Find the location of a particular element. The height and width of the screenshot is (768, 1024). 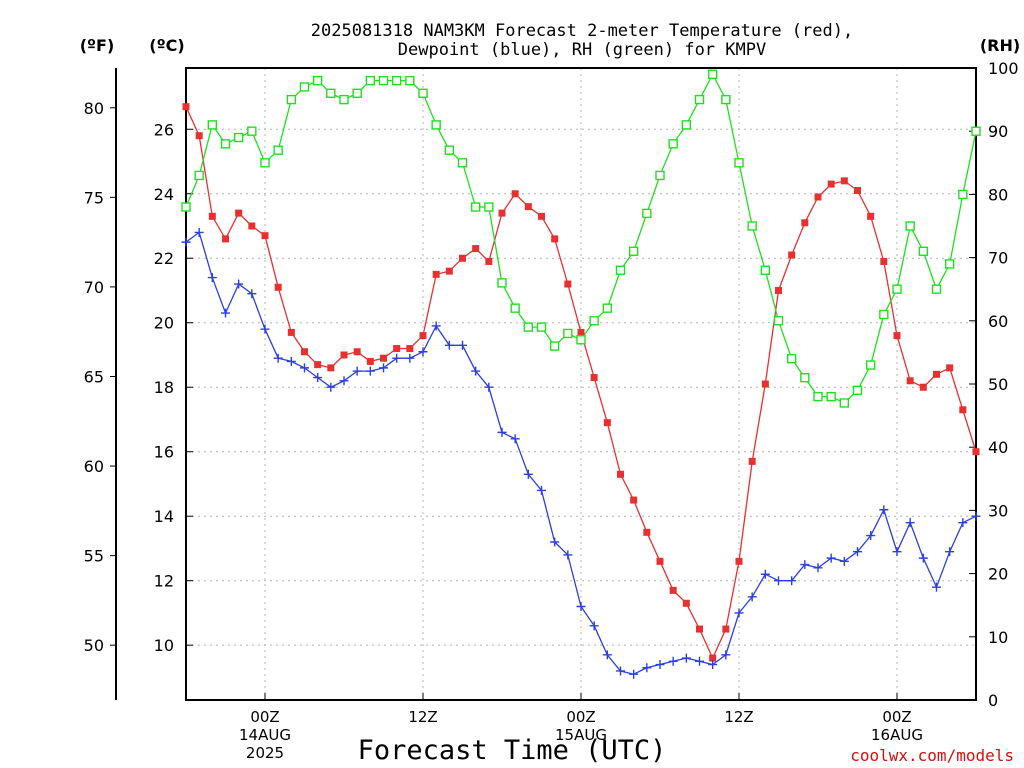

celsius-axis-unit: (ºC) is located at coordinates (166, 45).